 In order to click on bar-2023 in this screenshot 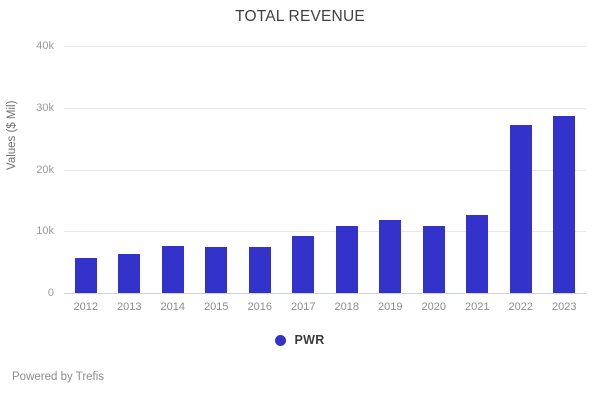, I will do `click(564, 204)`.